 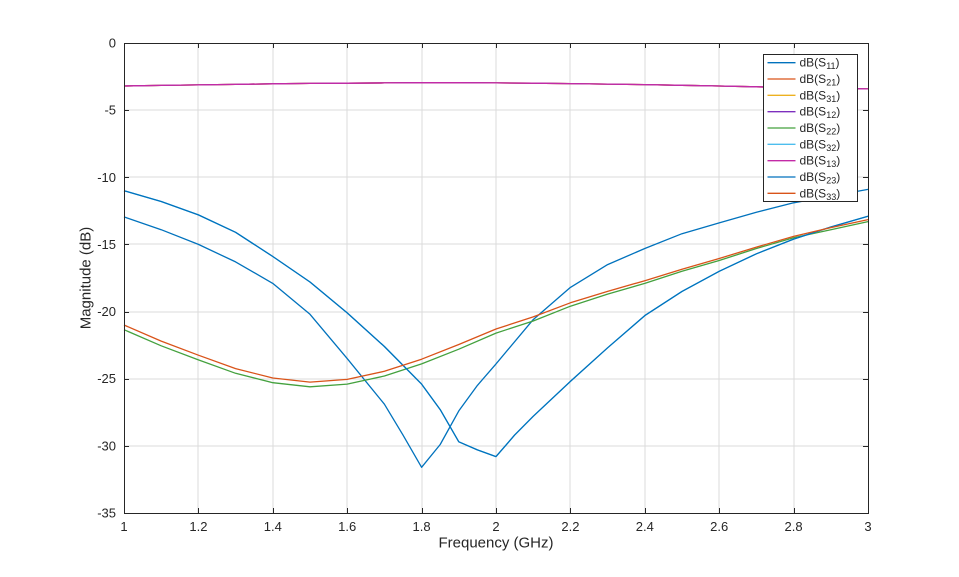 What do you see at coordinates (820, 194) in the screenshot?
I see `legend-label: dB(S33)` at bounding box center [820, 194].